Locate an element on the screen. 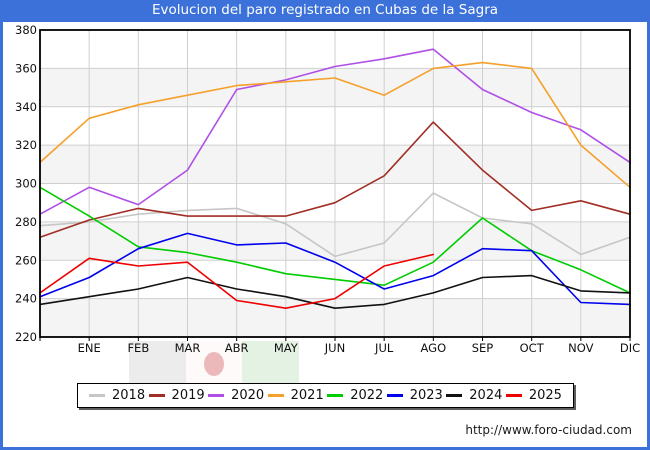 This screenshot has width=650, height=450. x-axis-label: MAY is located at coordinates (286, 348).